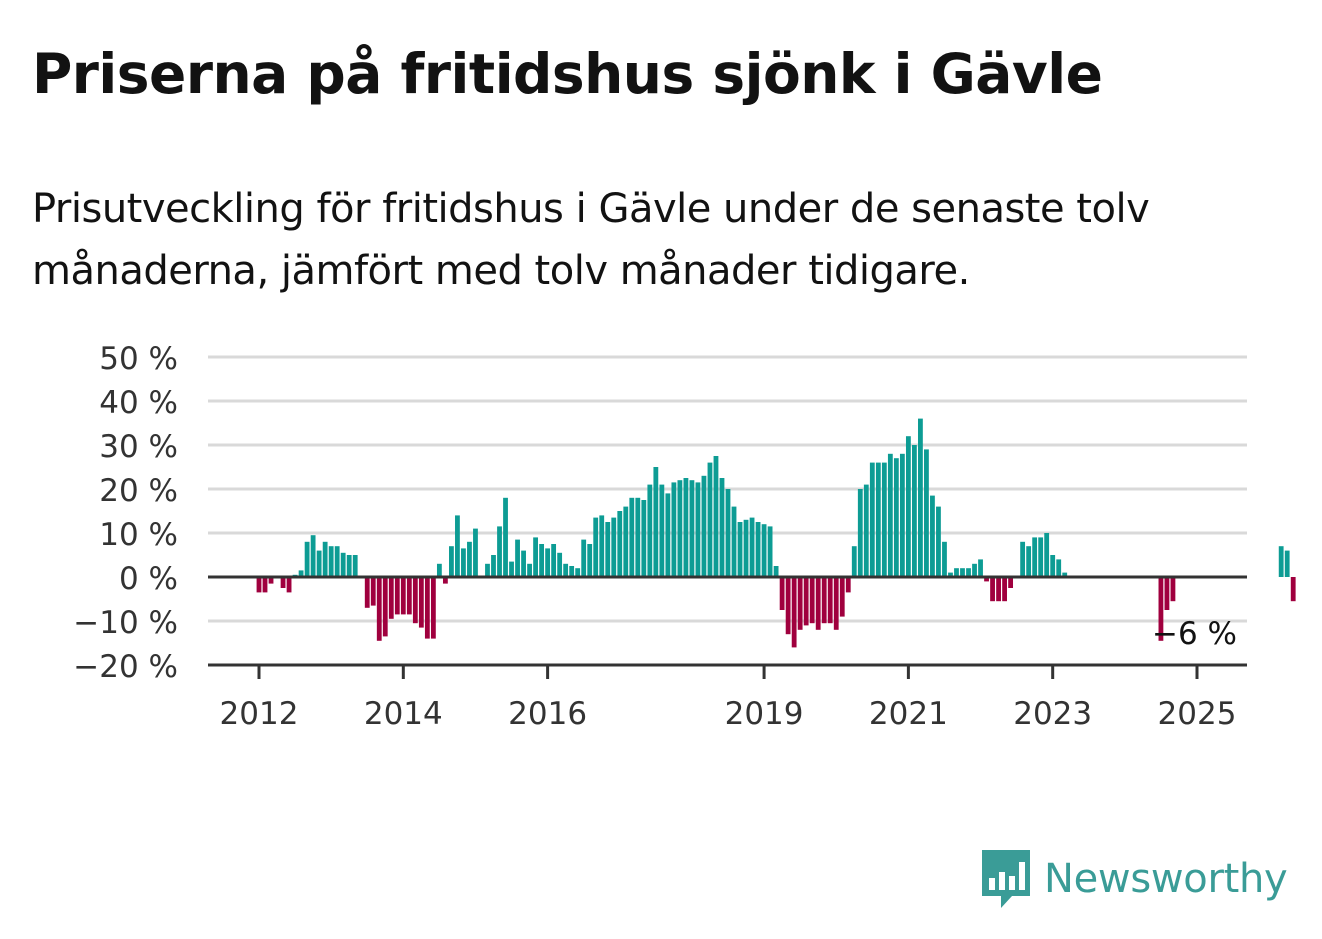  What do you see at coordinates (148, 579) in the screenshot?
I see `y-tick-label: 0 %` at bounding box center [148, 579].